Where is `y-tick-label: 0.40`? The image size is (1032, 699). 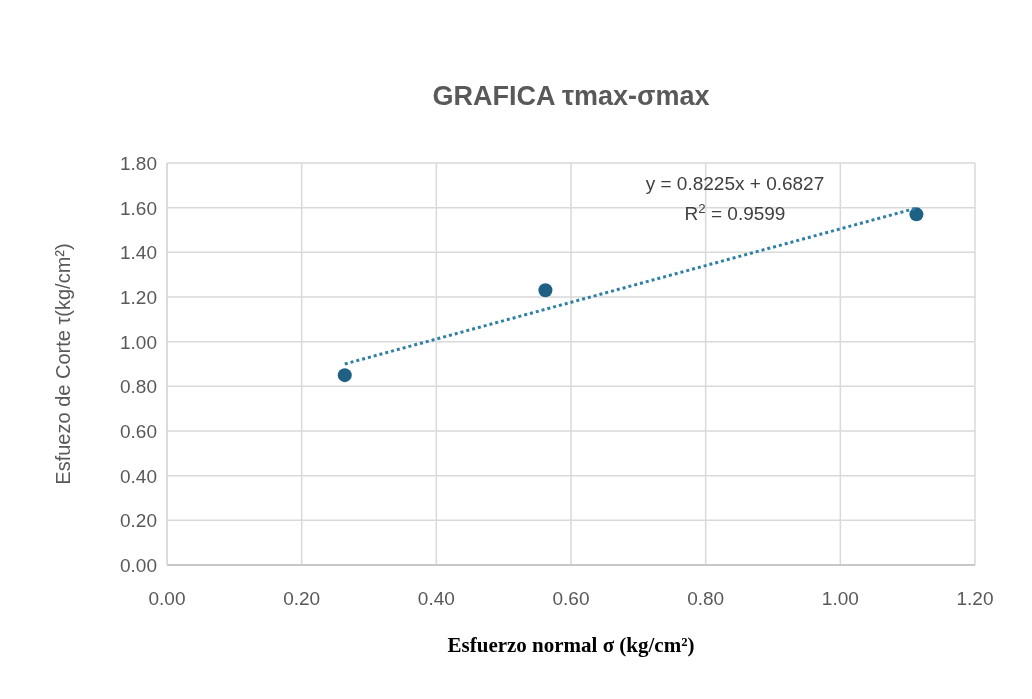
y-tick-label: 0.40 is located at coordinates (138, 476).